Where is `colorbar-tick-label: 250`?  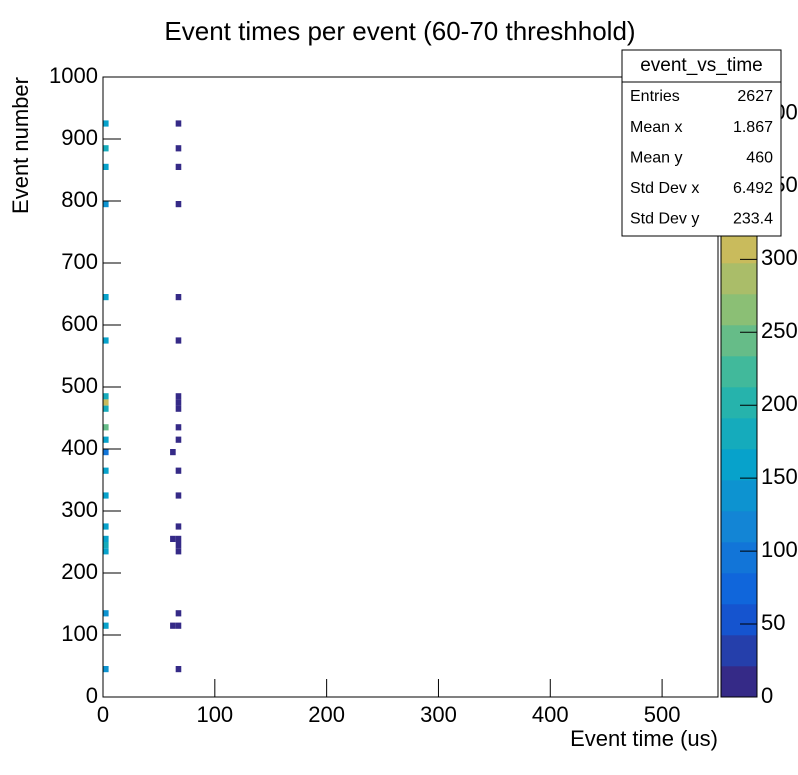
colorbar-tick-label: 250 is located at coordinates (779, 330).